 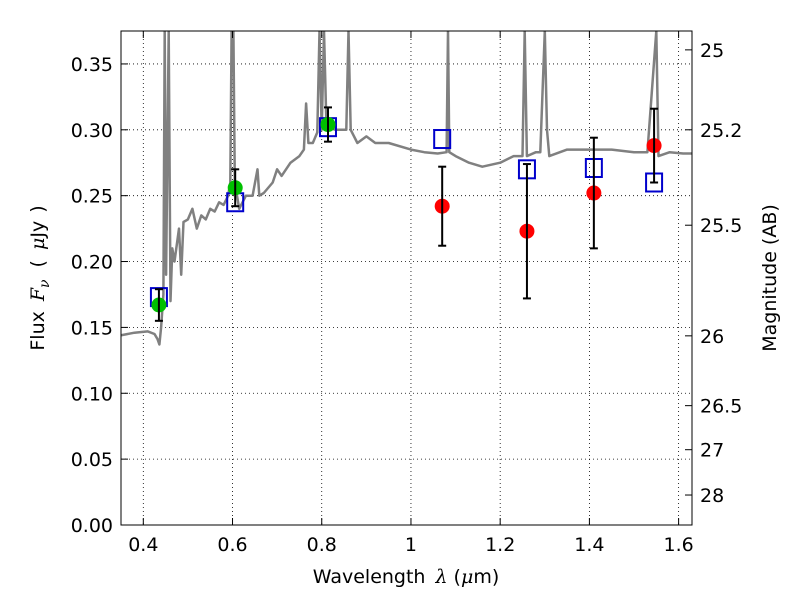 What do you see at coordinates (721, 407) in the screenshot?
I see `magnitude-tick-label: 26.5` at bounding box center [721, 407].